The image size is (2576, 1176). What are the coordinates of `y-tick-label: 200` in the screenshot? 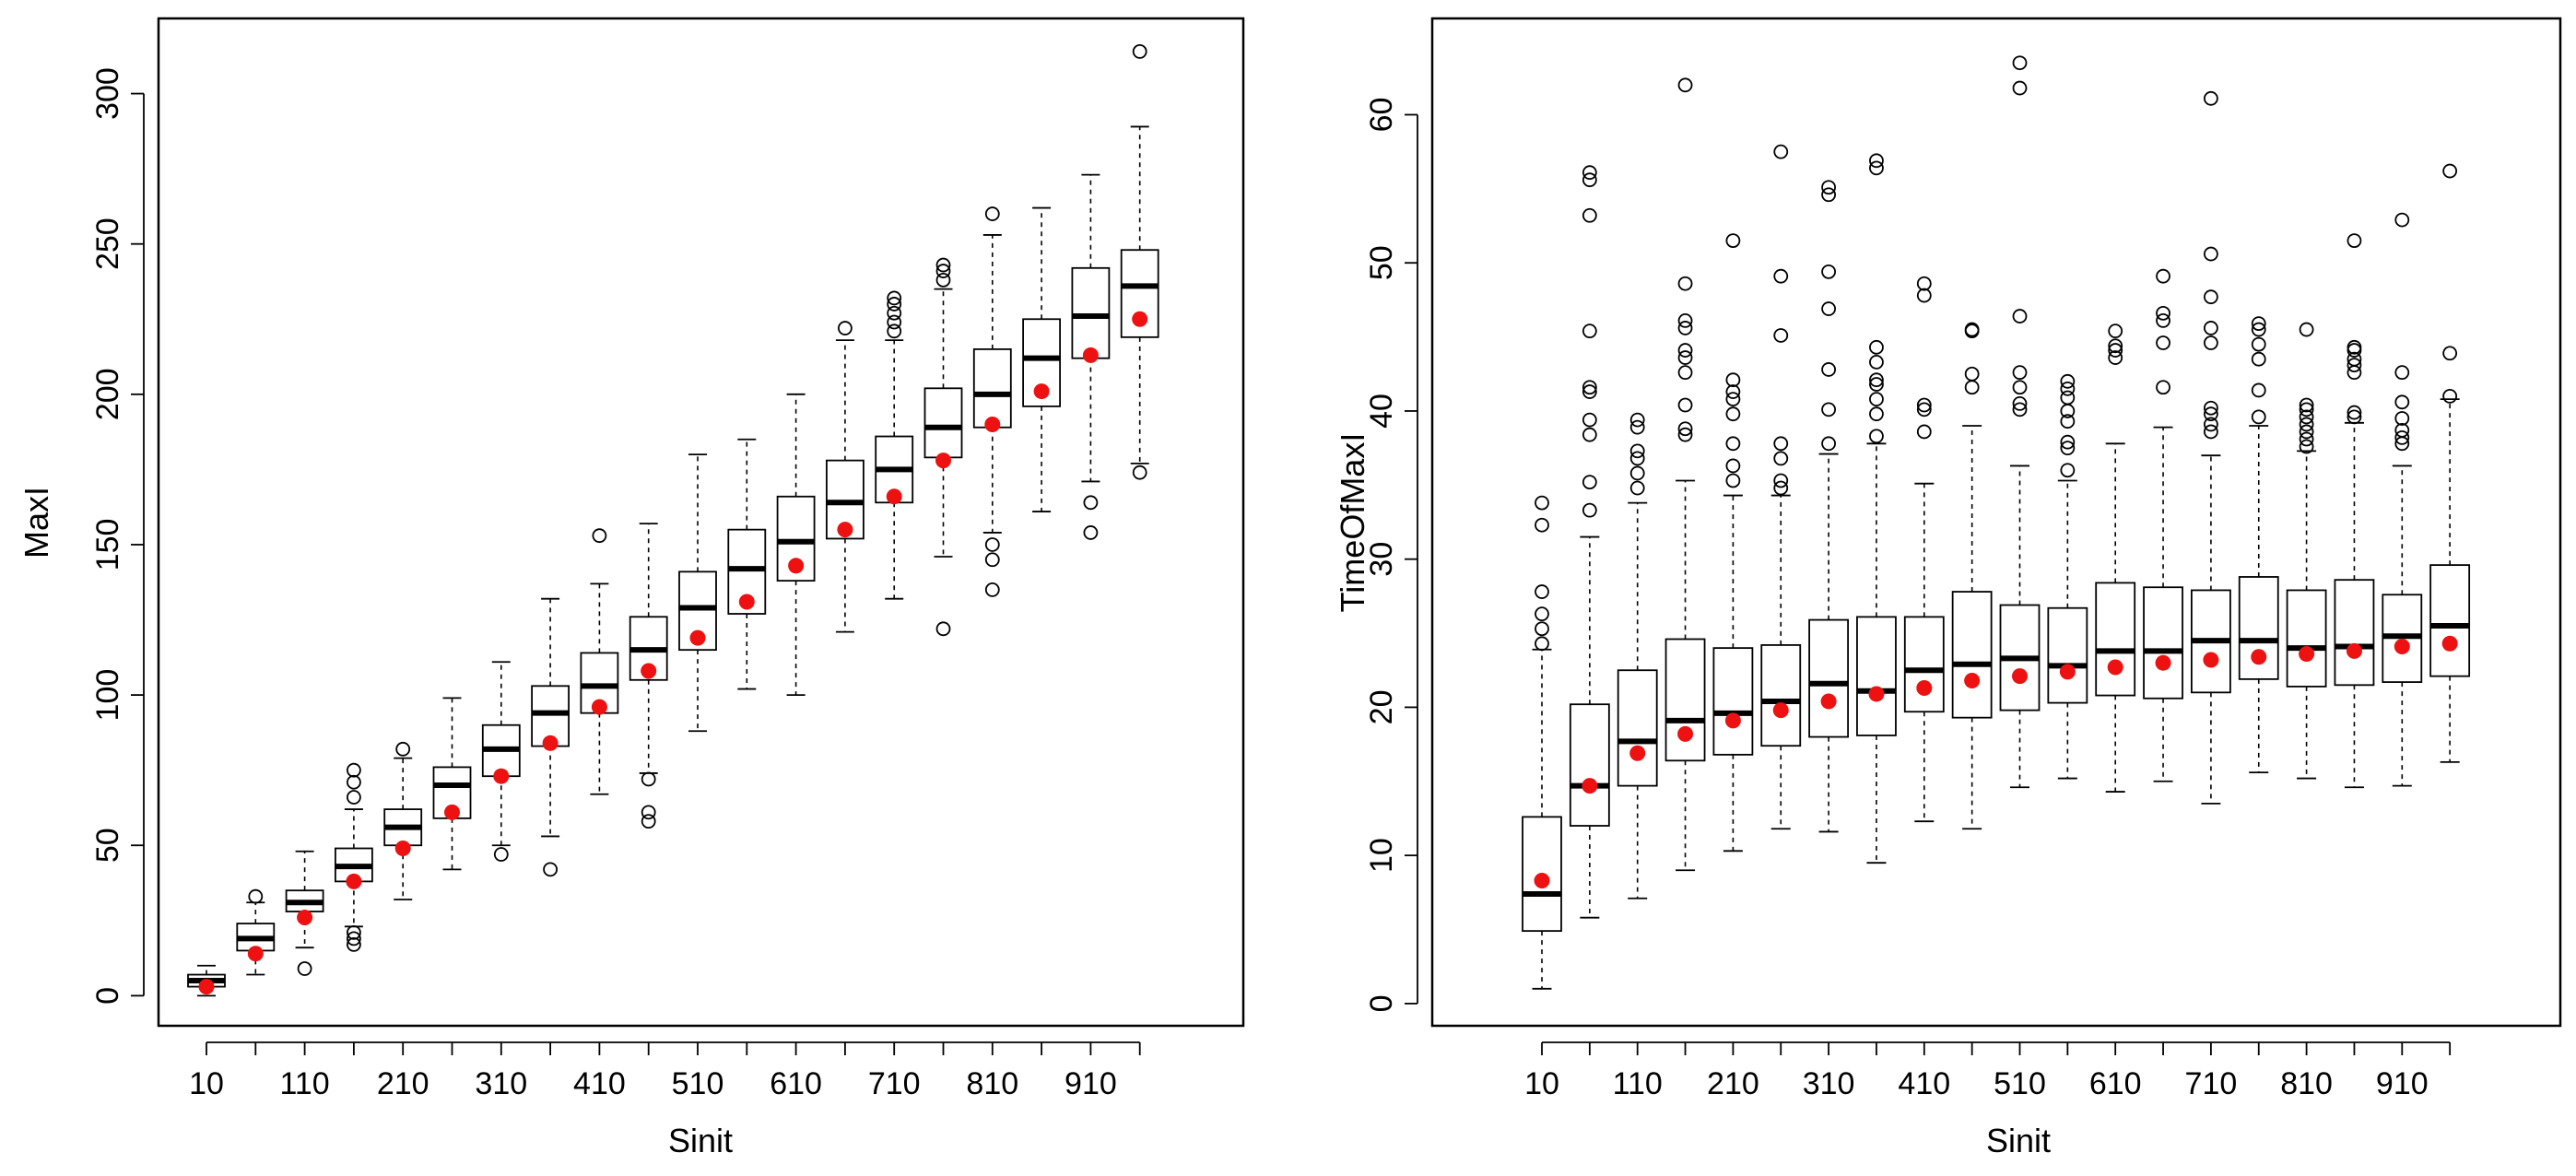 It's located at (107, 394).